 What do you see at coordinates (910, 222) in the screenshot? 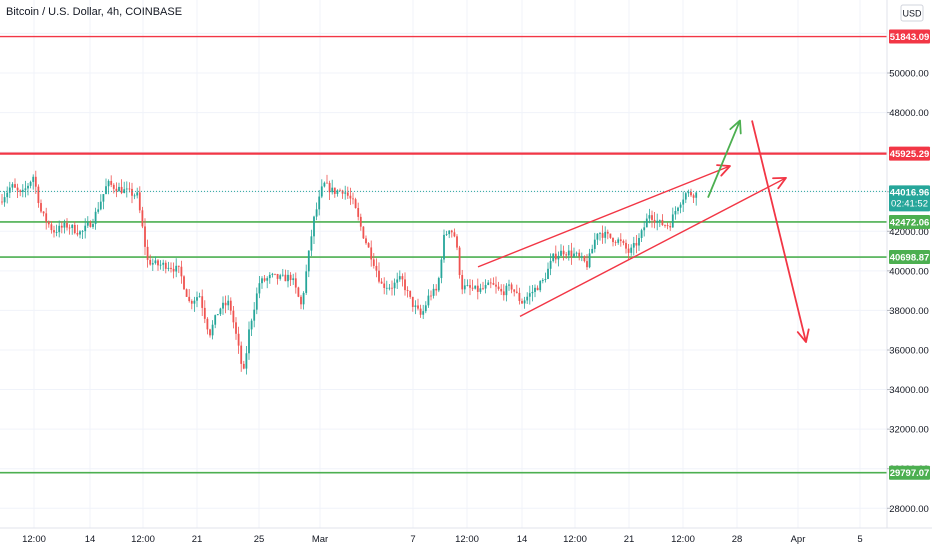
I see `level-tag-label: 42472.06` at bounding box center [910, 222].